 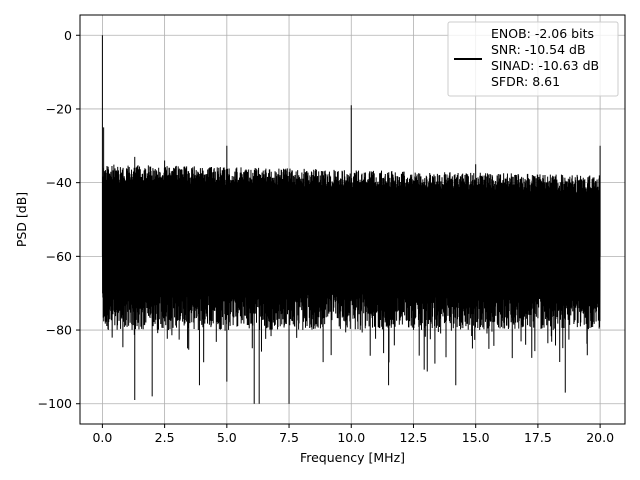 What do you see at coordinates (59, 182) in the screenshot?
I see `y-tick-label: −40` at bounding box center [59, 182].